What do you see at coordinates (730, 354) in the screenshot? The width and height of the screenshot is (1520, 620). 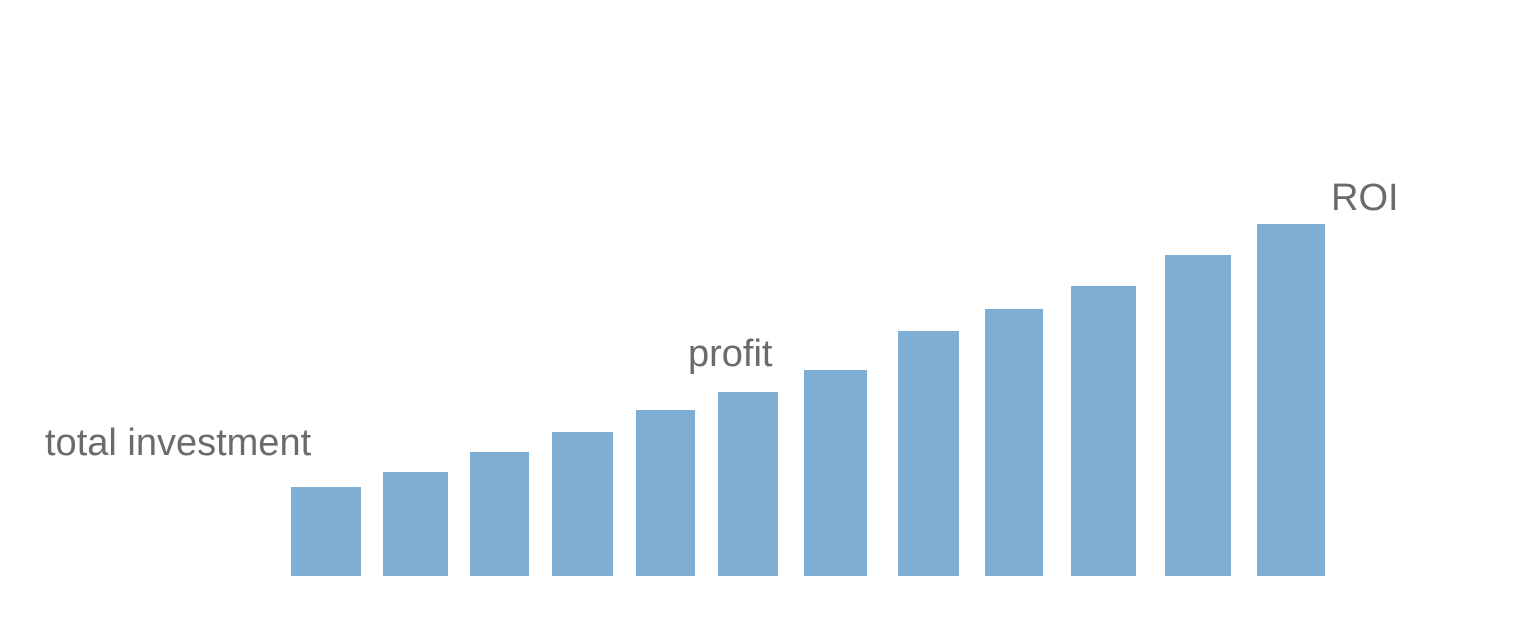 I see `annotation-profit: profit` at bounding box center [730, 354].